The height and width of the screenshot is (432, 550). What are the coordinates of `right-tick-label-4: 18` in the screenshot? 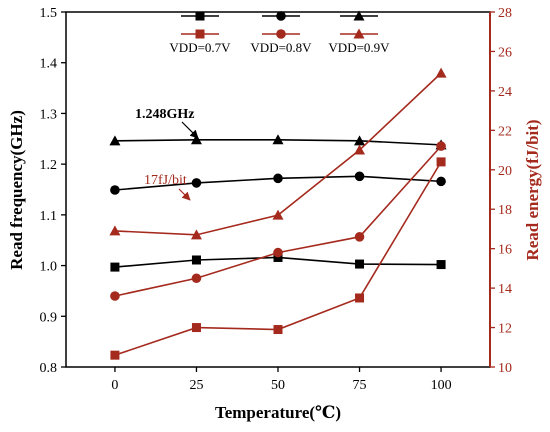 It's located at (505, 210).